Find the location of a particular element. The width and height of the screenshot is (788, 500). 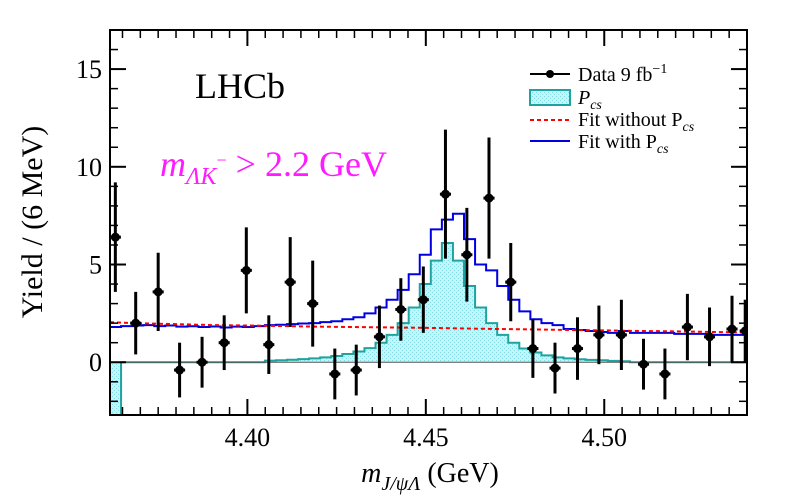

y-axis-label: Yield / (6 MeV) is located at coordinates (32, 222).